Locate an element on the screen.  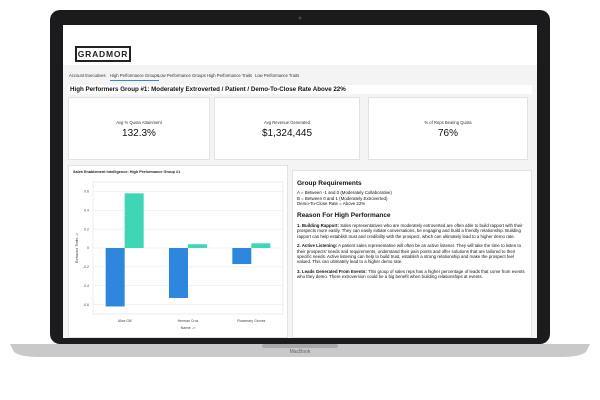
brand: MacBook is located at coordinates (300, 352).